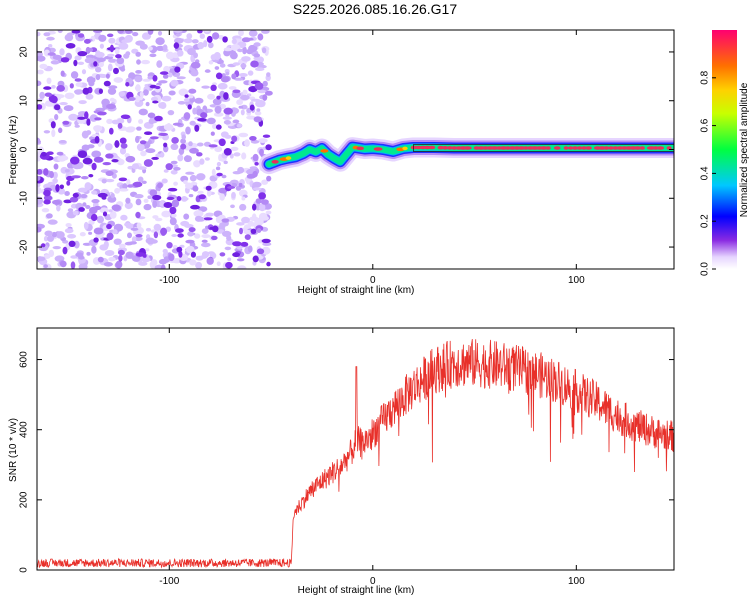 The width and height of the screenshot is (750, 600). Describe the element at coordinates (356, 590) in the screenshot. I see `snr-x-axis-label: Height of straight line (km)` at that location.